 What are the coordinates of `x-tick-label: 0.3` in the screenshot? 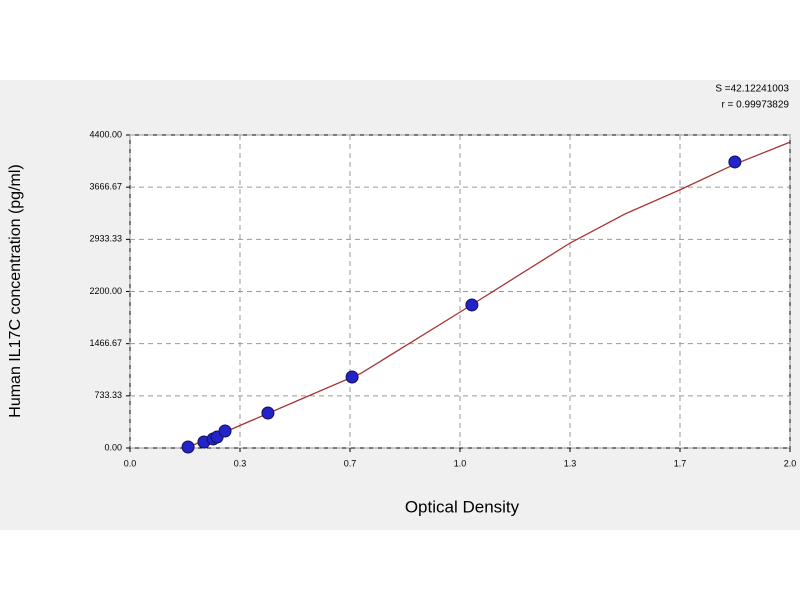 It's located at (240, 463).